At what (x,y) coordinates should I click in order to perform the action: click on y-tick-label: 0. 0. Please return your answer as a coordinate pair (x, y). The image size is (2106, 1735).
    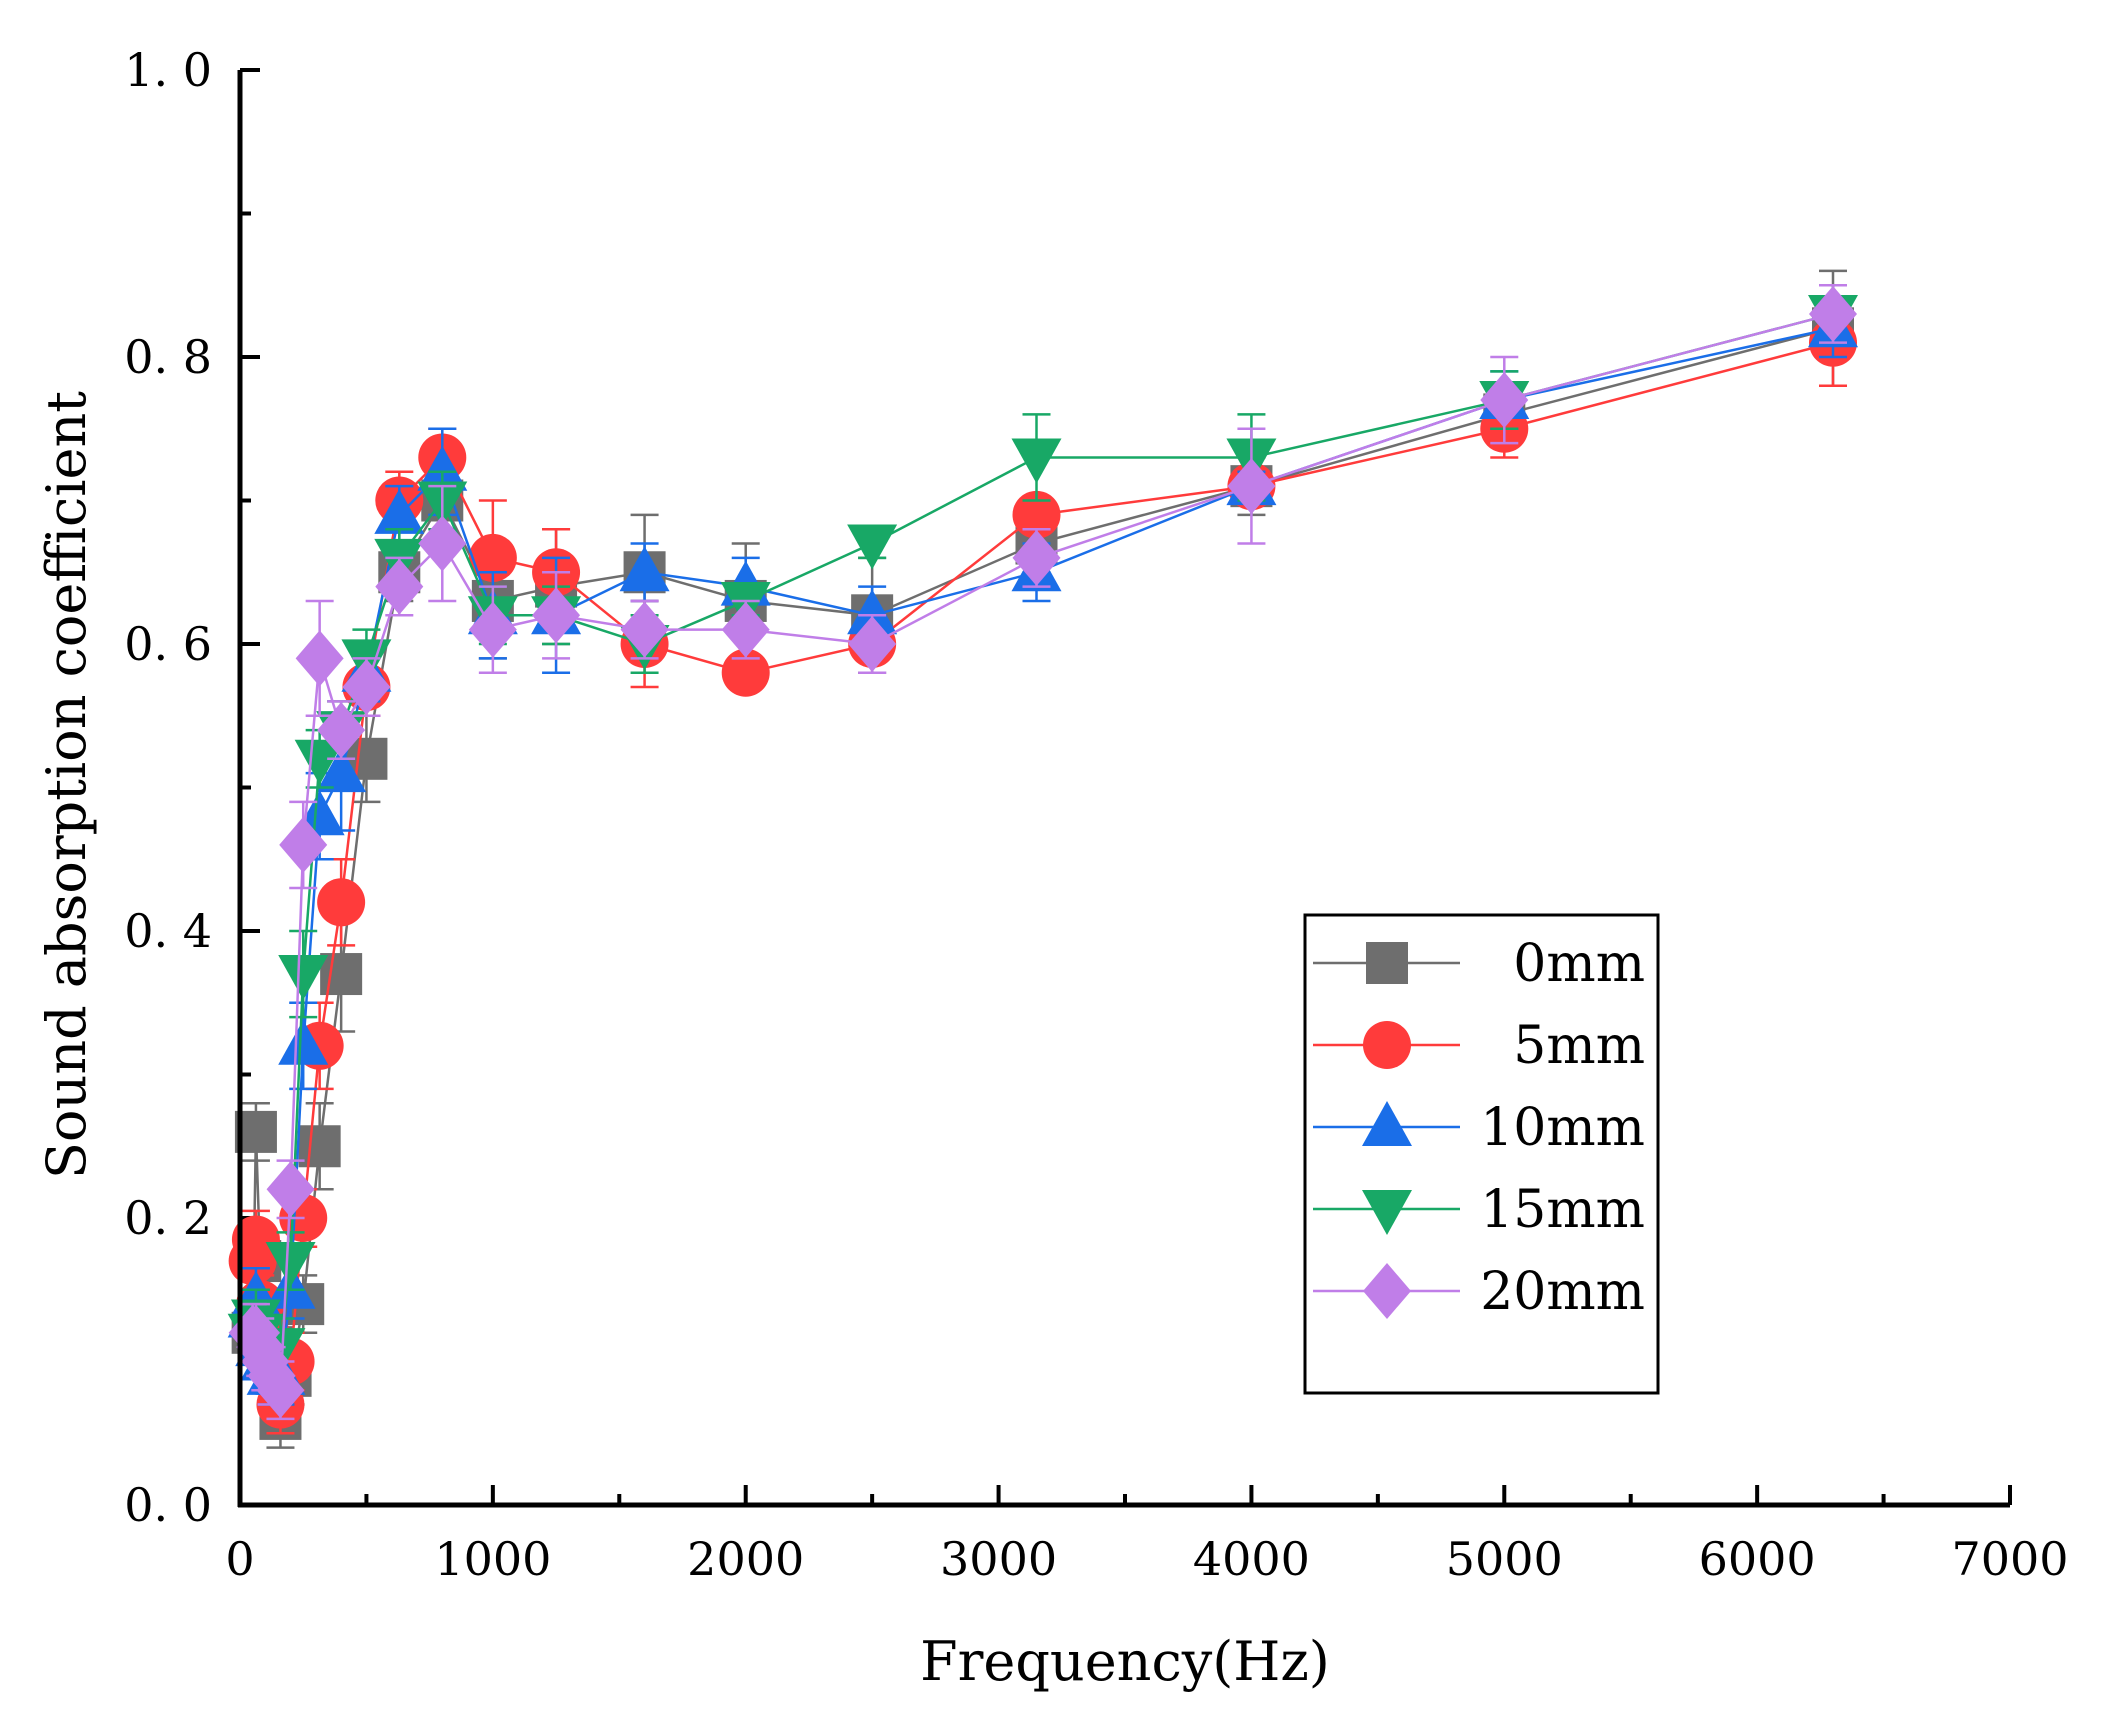
    Looking at the image, I should click on (168, 1505).